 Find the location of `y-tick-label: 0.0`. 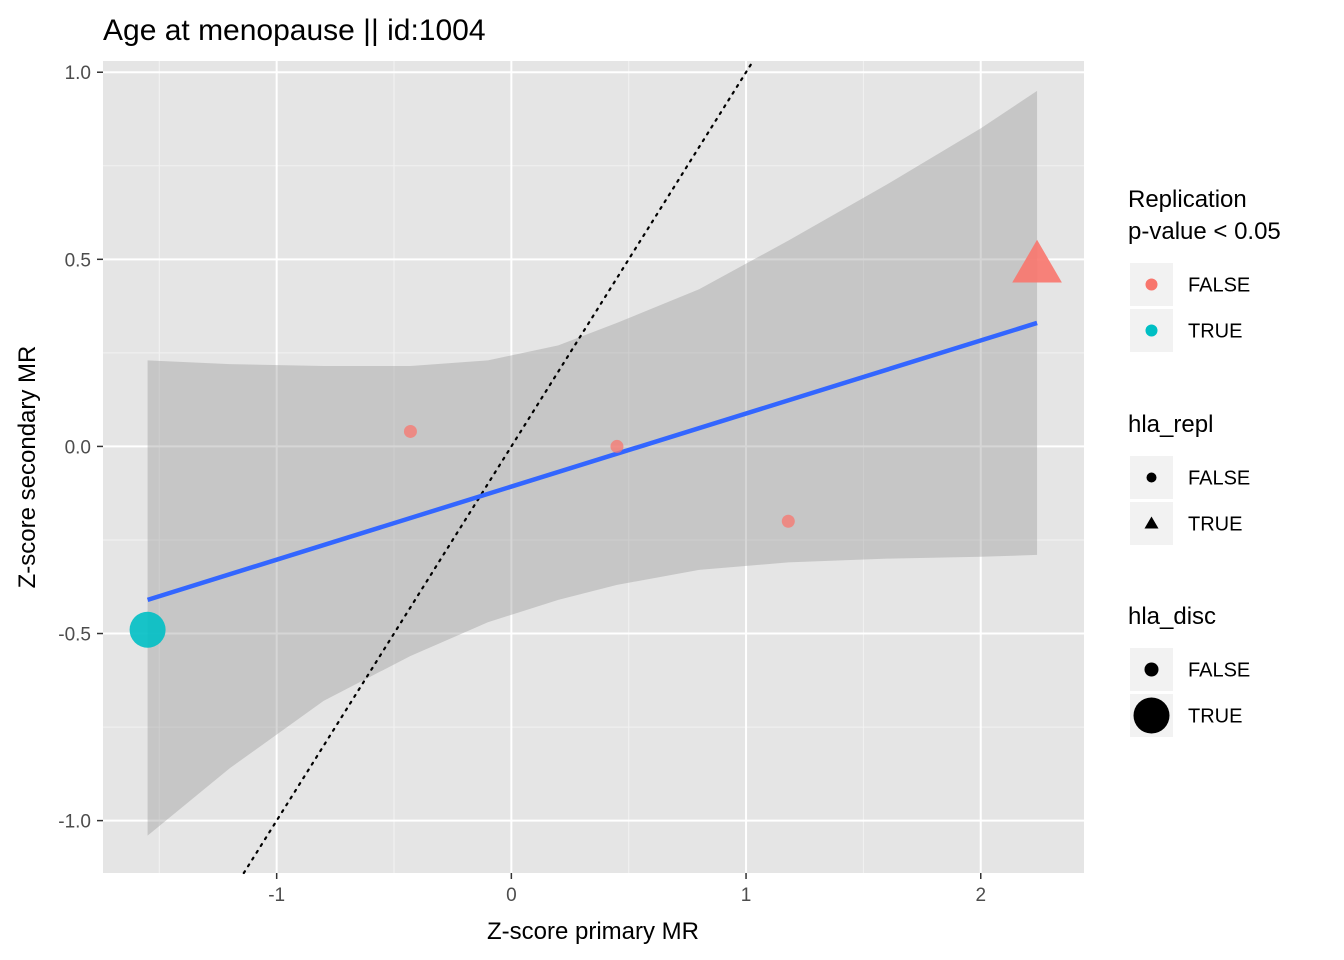

y-tick-label: 0.0 is located at coordinates (78, 447).